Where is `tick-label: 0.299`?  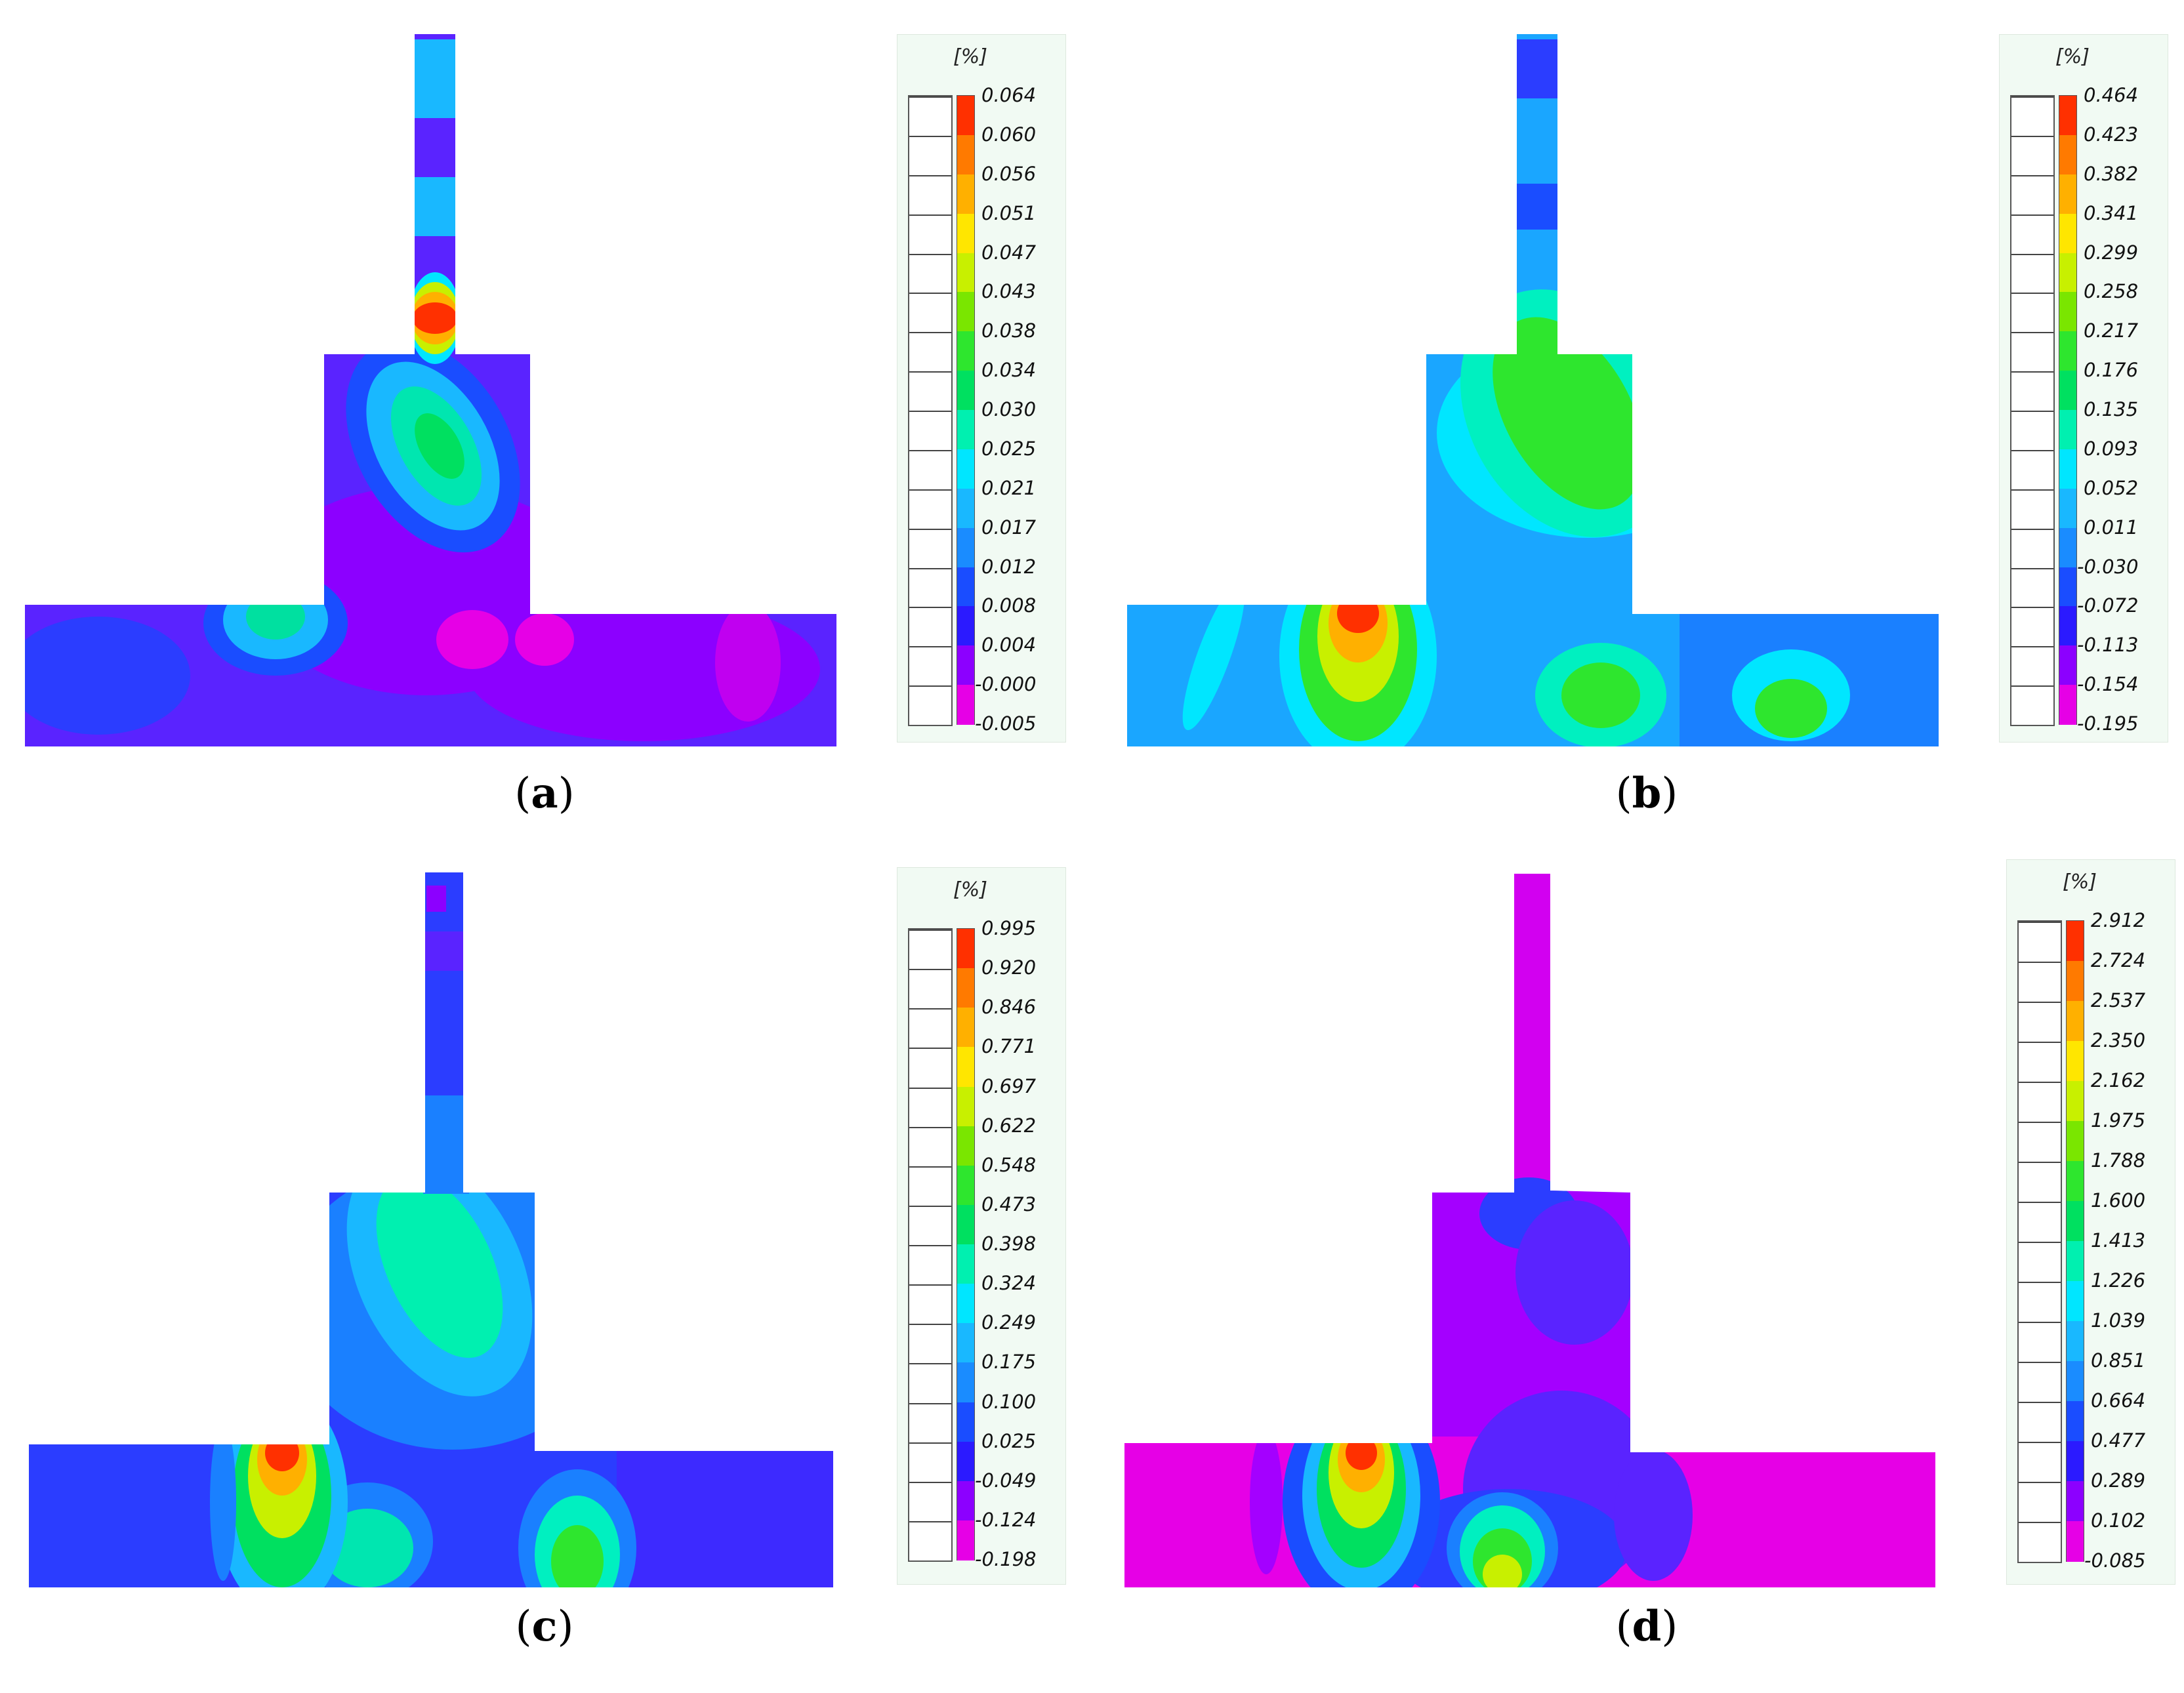 tick-label: 0.299 is located at coordinates (2111, 252).